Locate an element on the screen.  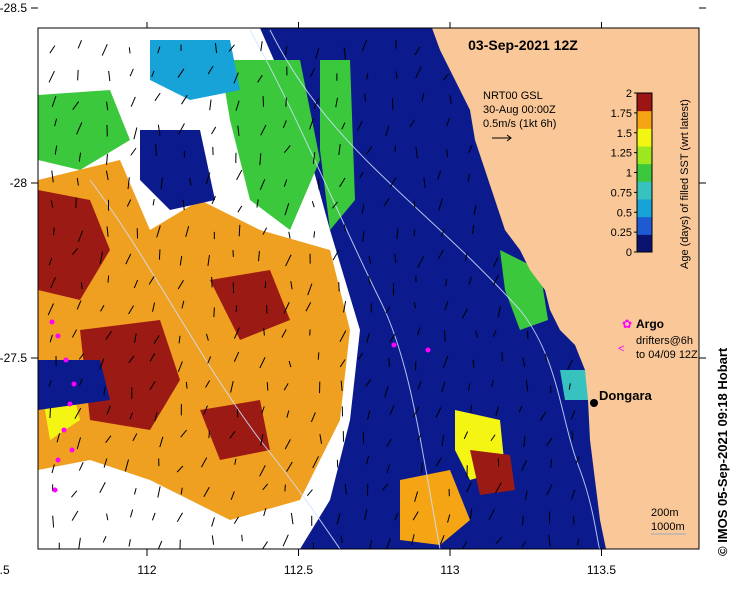
drifter-marker: < is located at coordinates (621, 349).